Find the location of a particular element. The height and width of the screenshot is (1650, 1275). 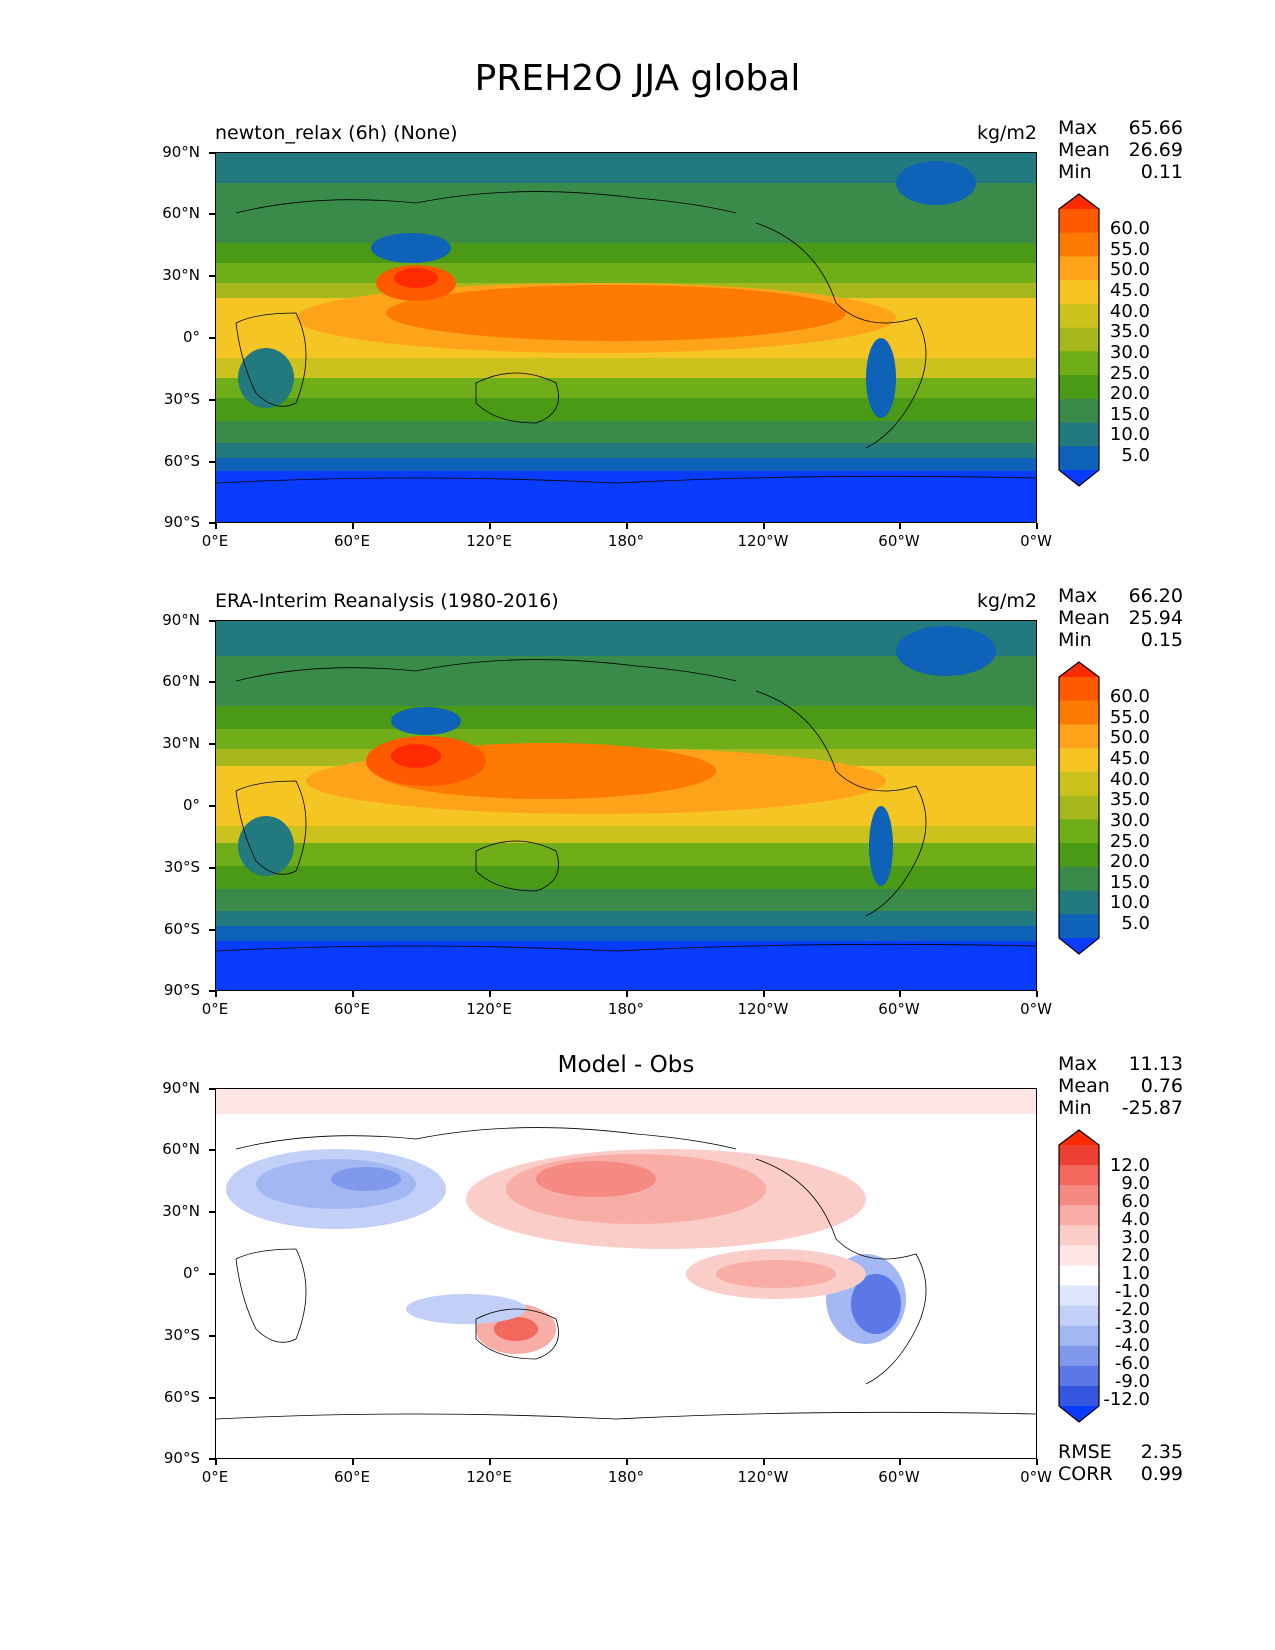

p1-cb-25: 25.0 is located at coordinates (1129, 373).